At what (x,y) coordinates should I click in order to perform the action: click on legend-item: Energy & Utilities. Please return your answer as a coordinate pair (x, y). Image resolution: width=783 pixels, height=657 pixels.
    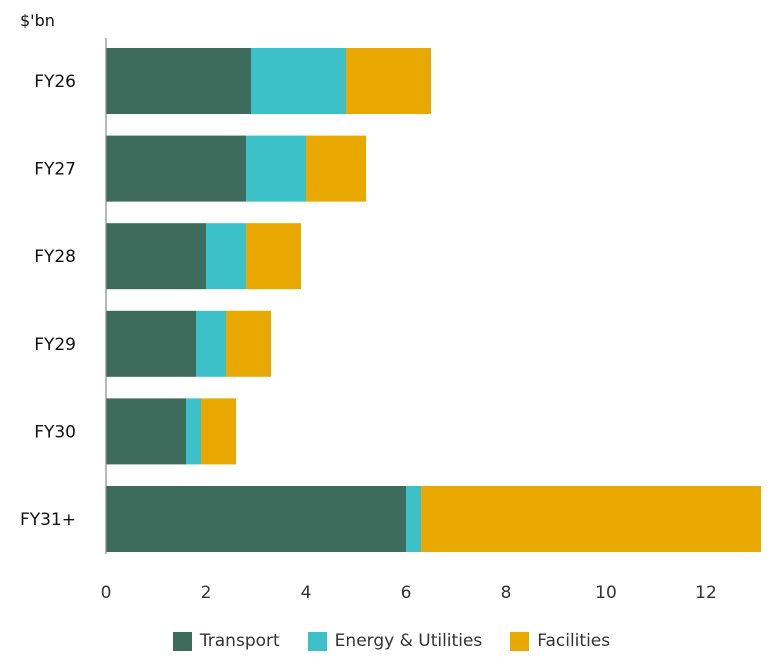
    Looking at the image, I should click on (395, 641).